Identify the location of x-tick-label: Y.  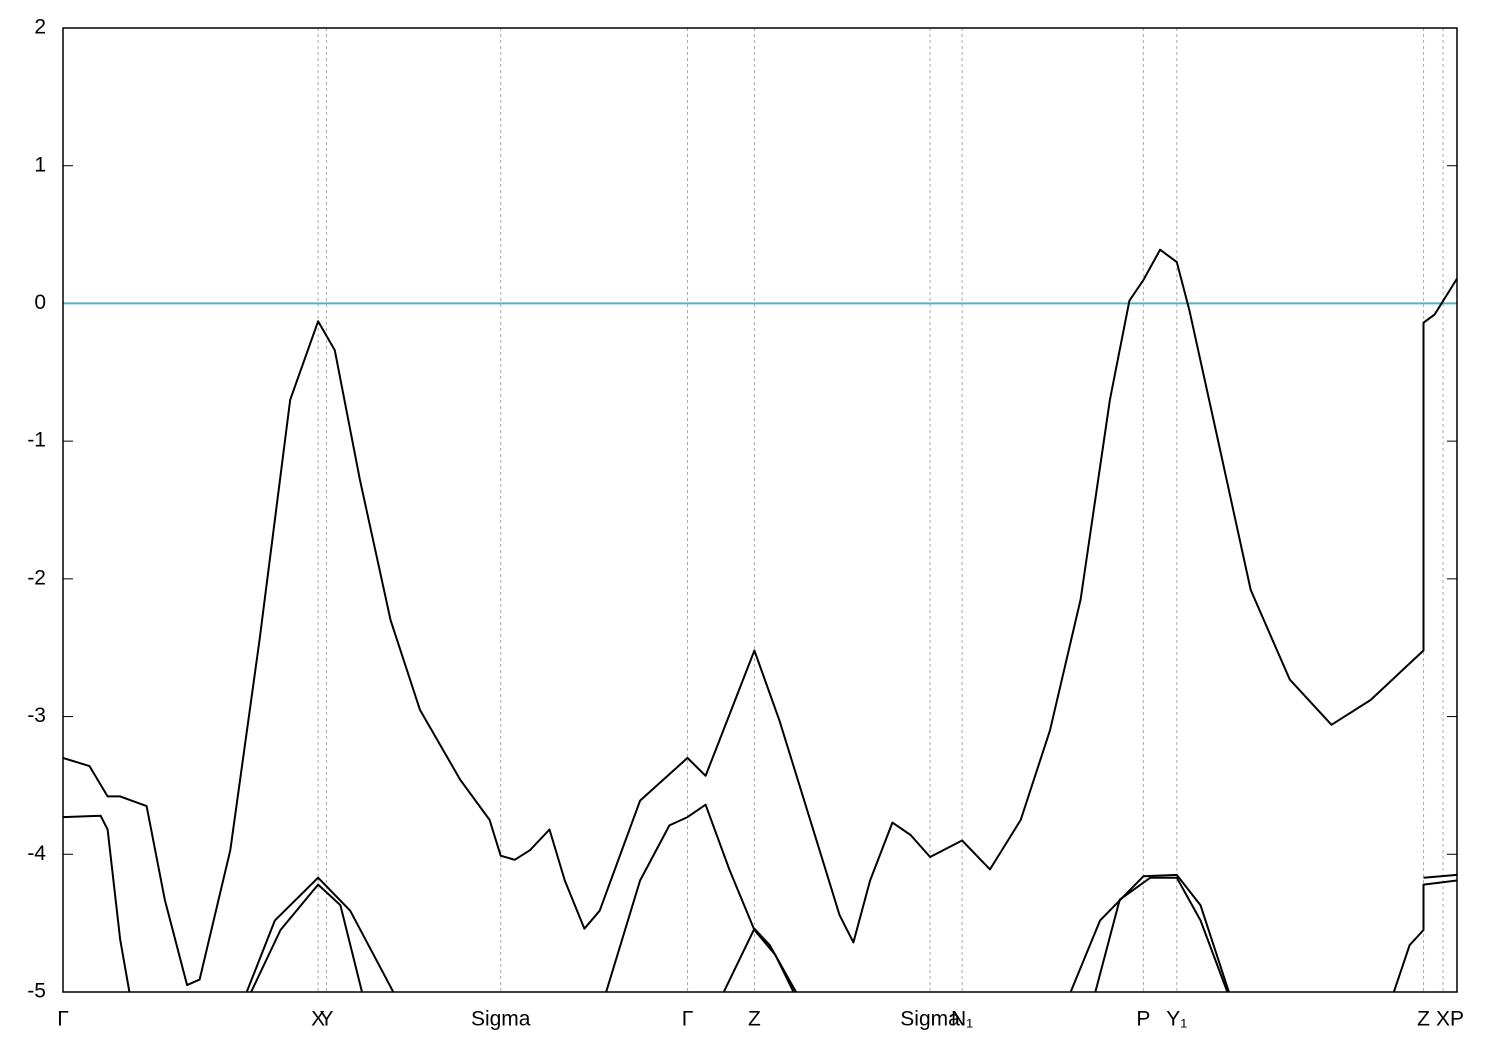
(326, 1019).